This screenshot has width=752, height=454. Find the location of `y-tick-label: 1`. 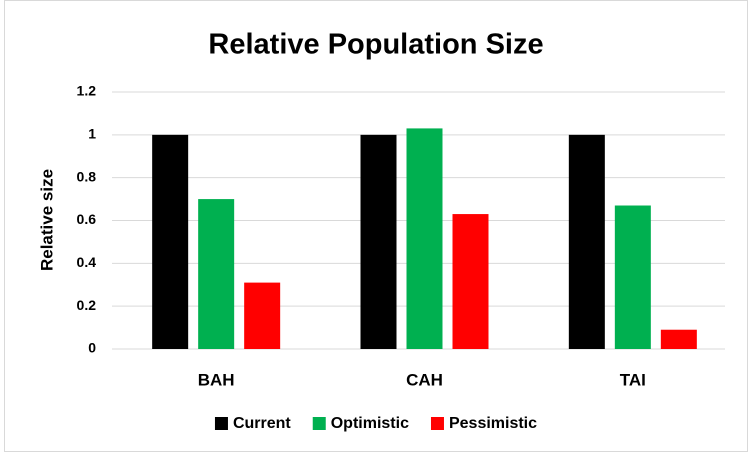

y-tick-label: 1 is located at coordinates (92, 134).